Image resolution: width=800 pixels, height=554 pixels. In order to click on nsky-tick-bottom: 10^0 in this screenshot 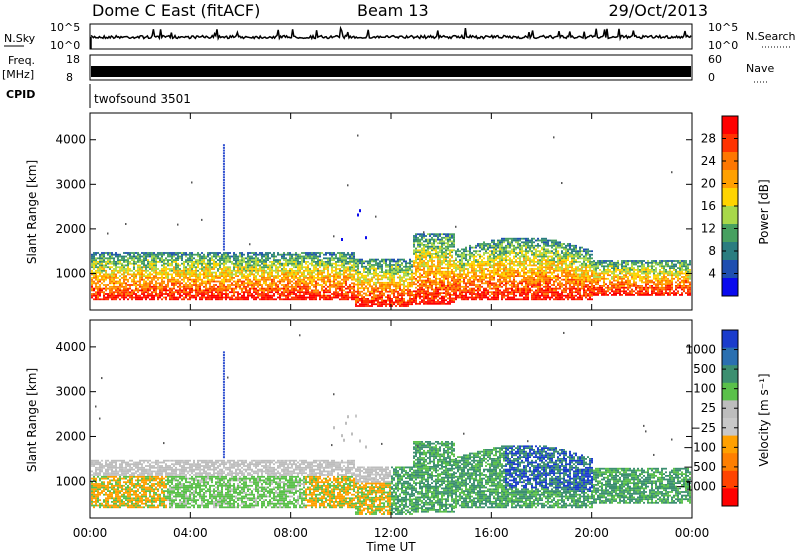, I will do `click(65, 45)`.